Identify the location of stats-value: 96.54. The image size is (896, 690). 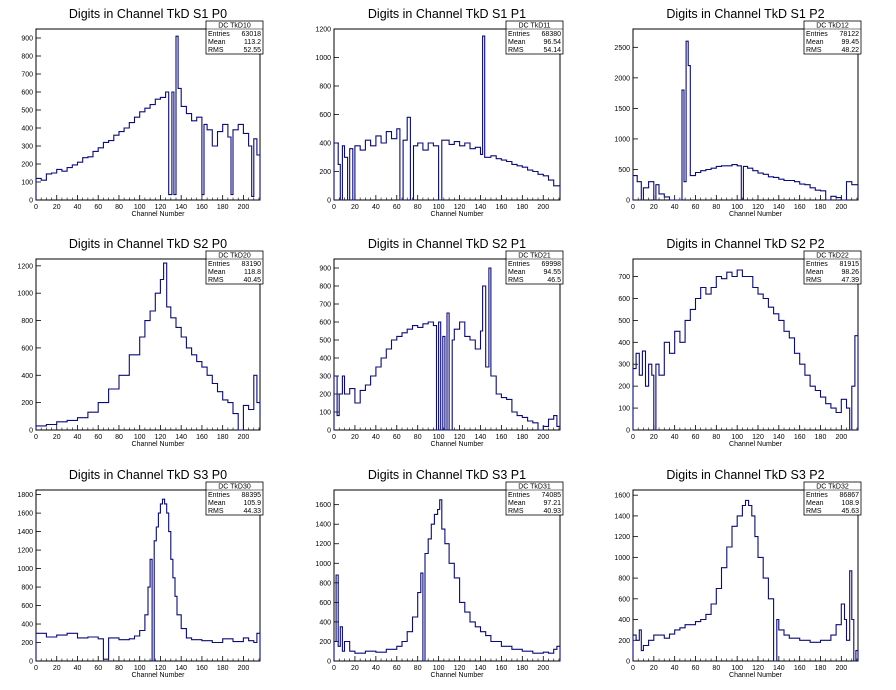
(552, 42).